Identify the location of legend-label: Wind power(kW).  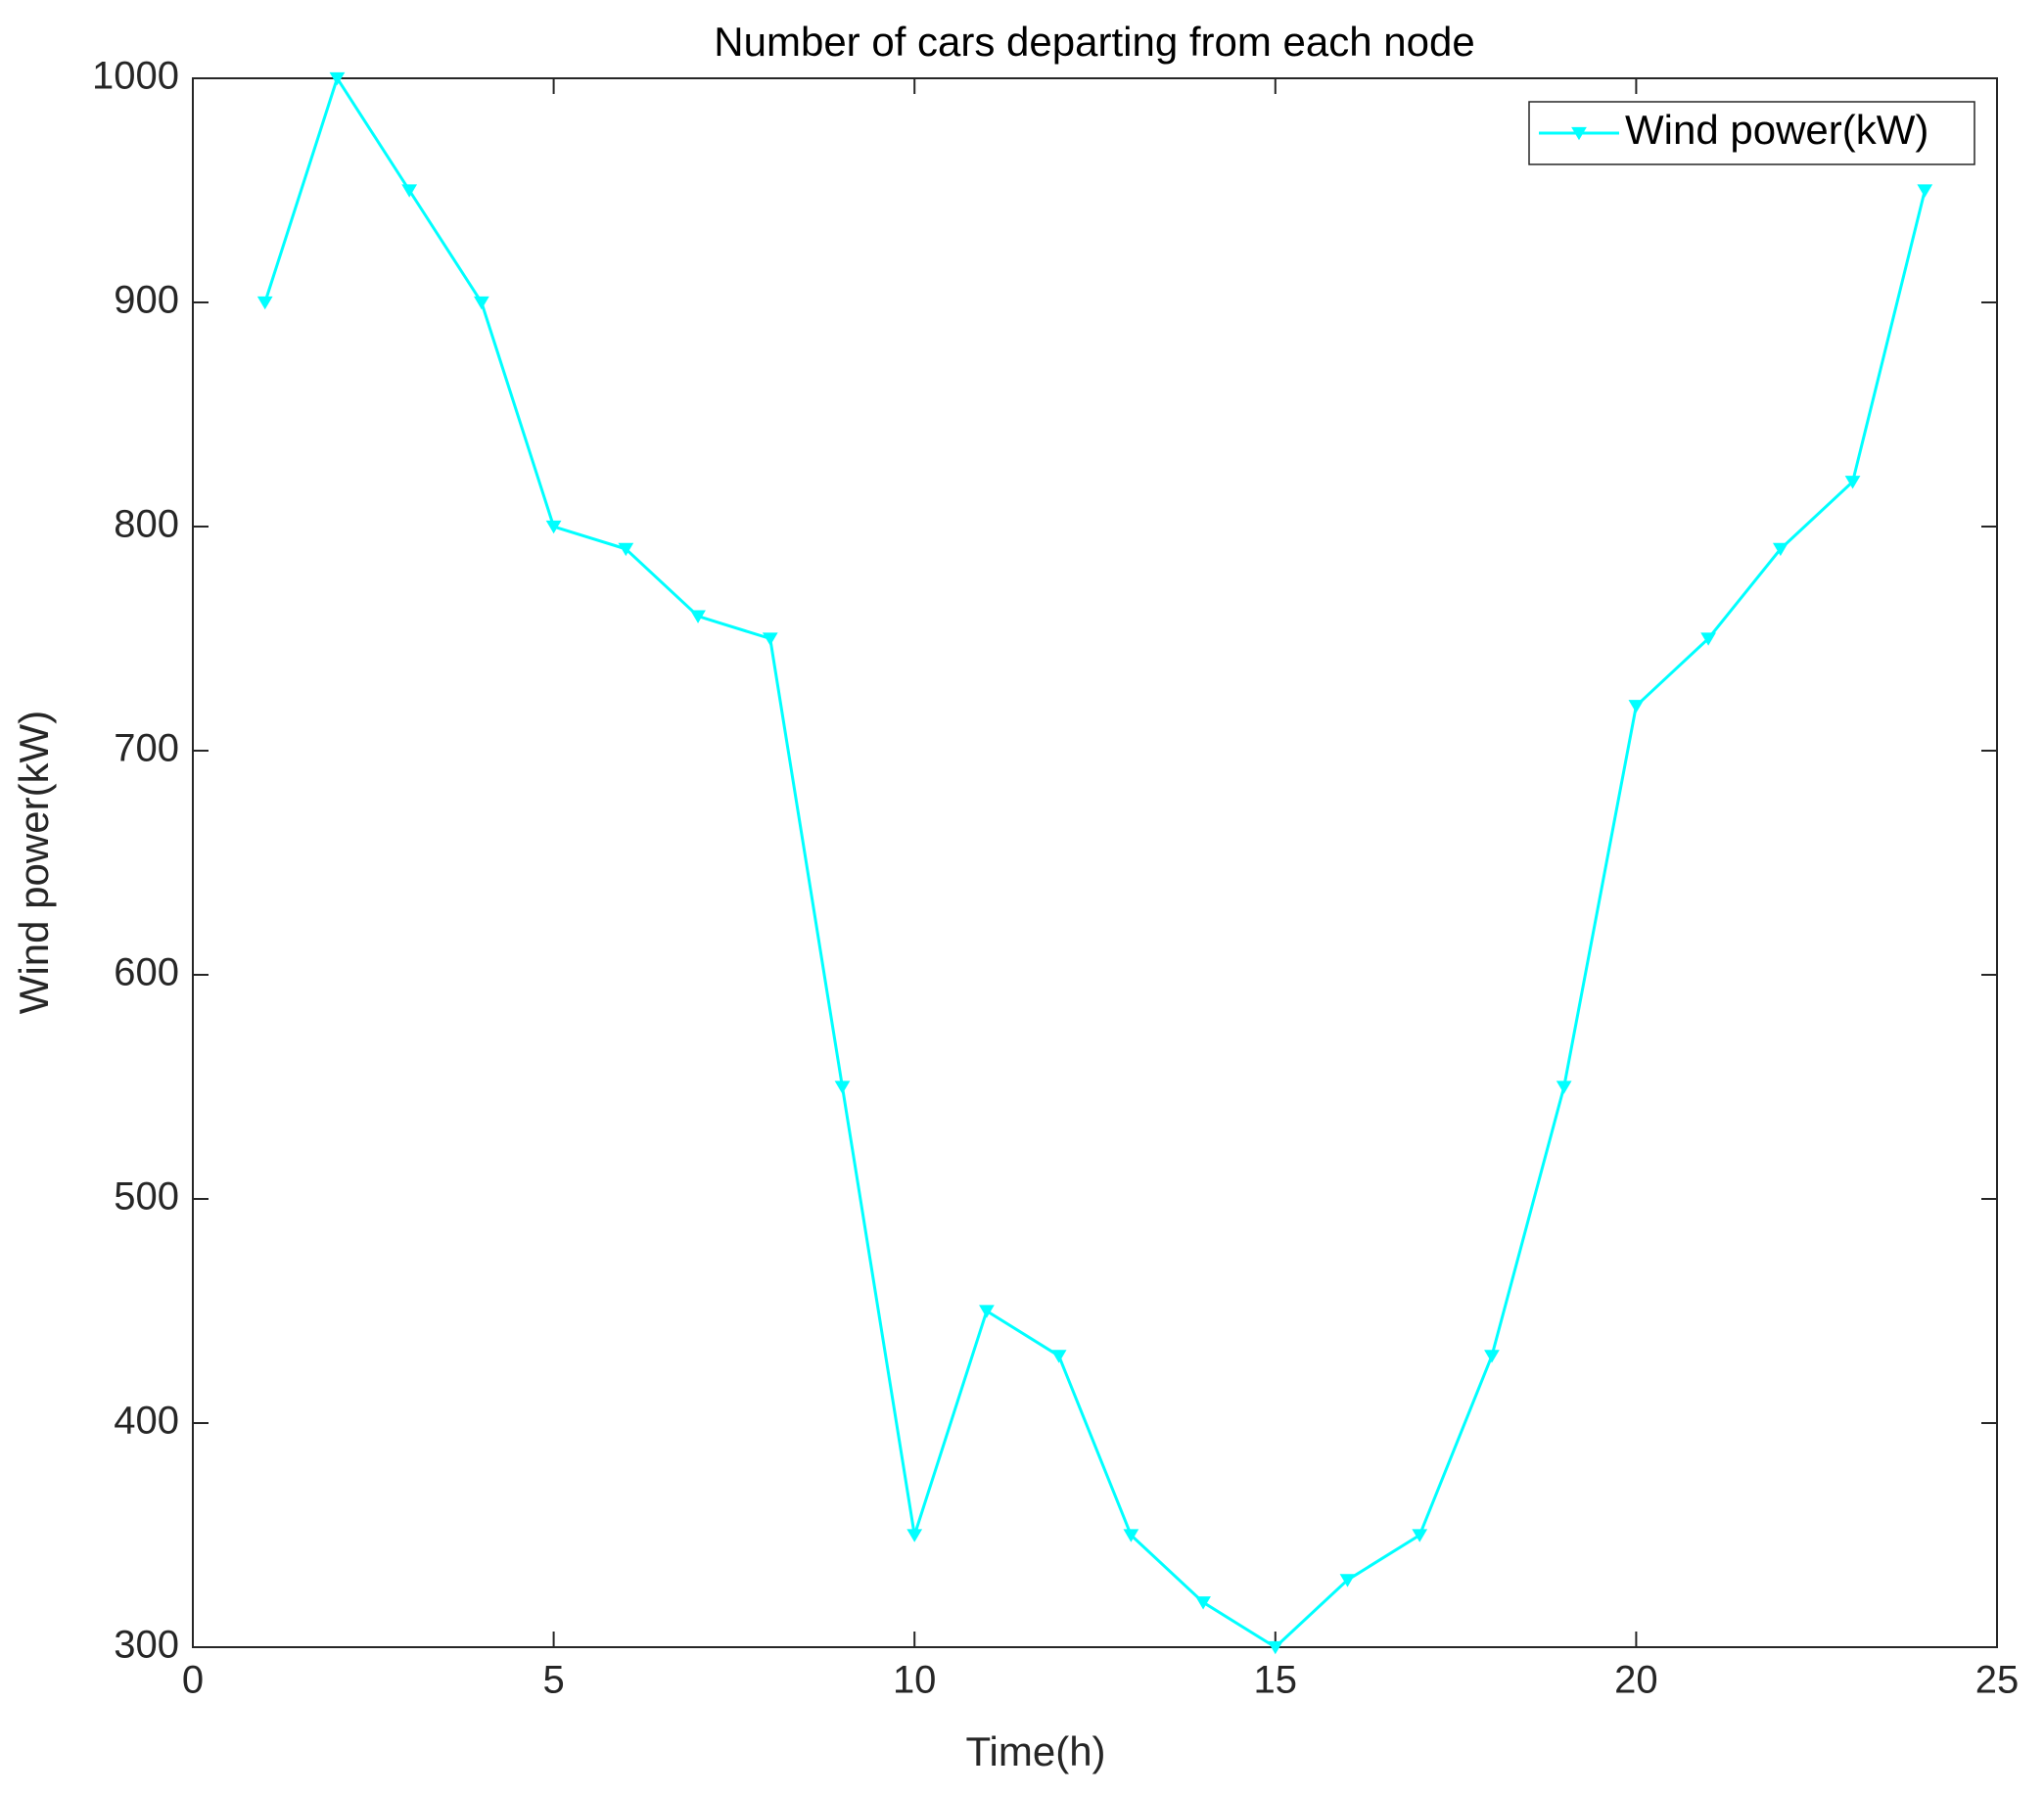
(1777, 130).